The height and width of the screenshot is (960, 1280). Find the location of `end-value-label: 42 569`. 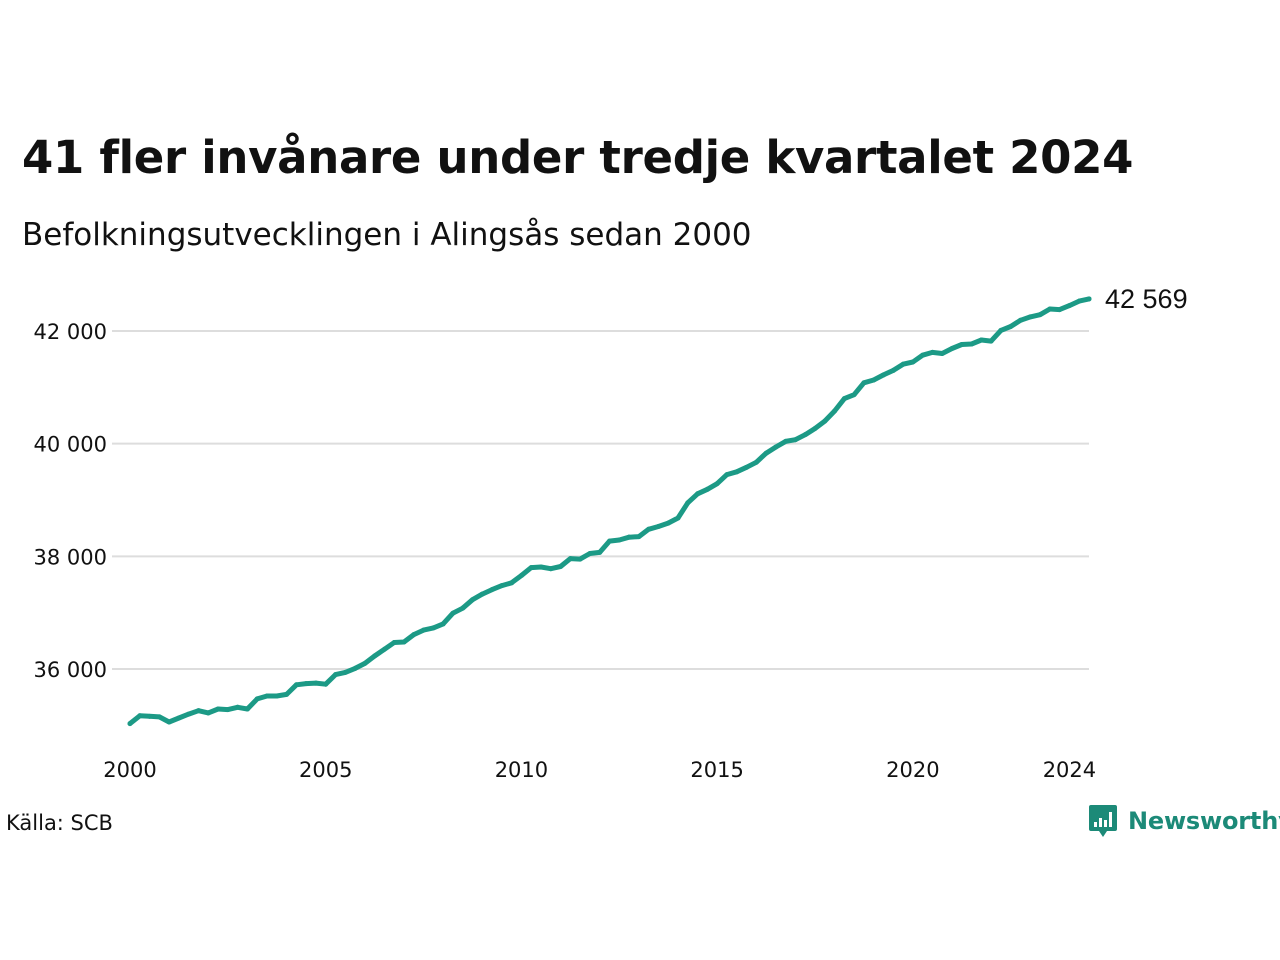

end-value-label: 42 569 is located at coordinates (1146, 299).